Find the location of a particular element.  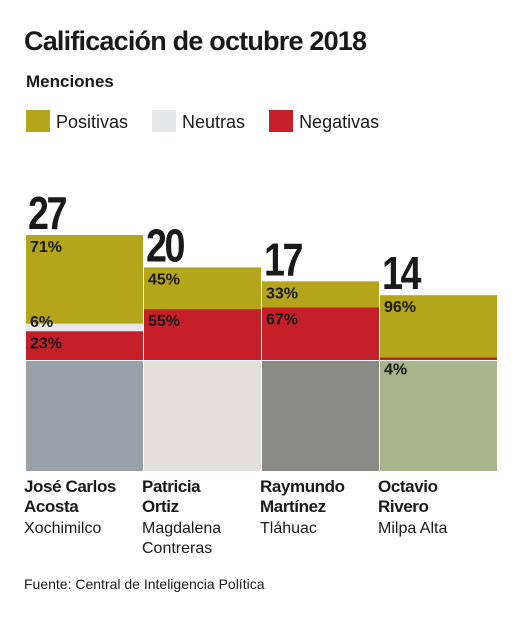

value-label: 96% is located at coordinates (400, 307).